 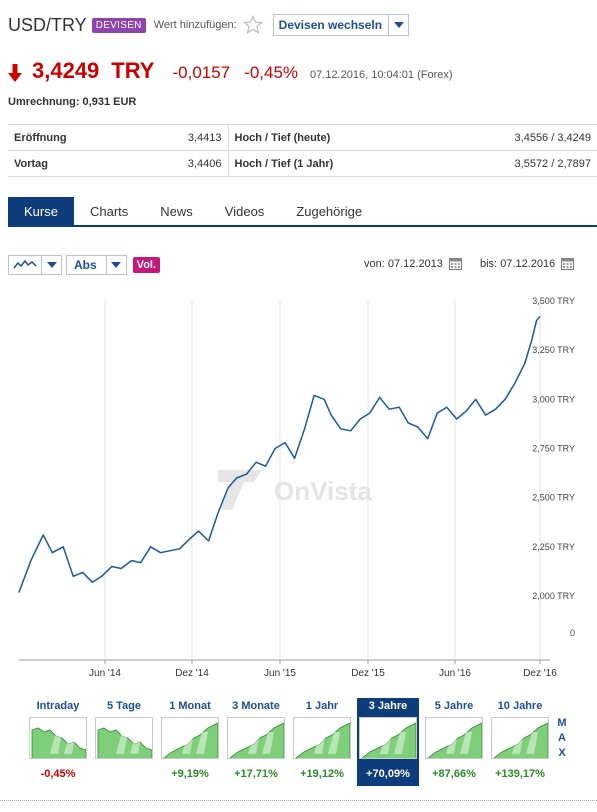 What do you see at coordinates (540, 673) in the screenshot?
I see `x-tick-label: Dez '16` at bounding box center [540, 673].